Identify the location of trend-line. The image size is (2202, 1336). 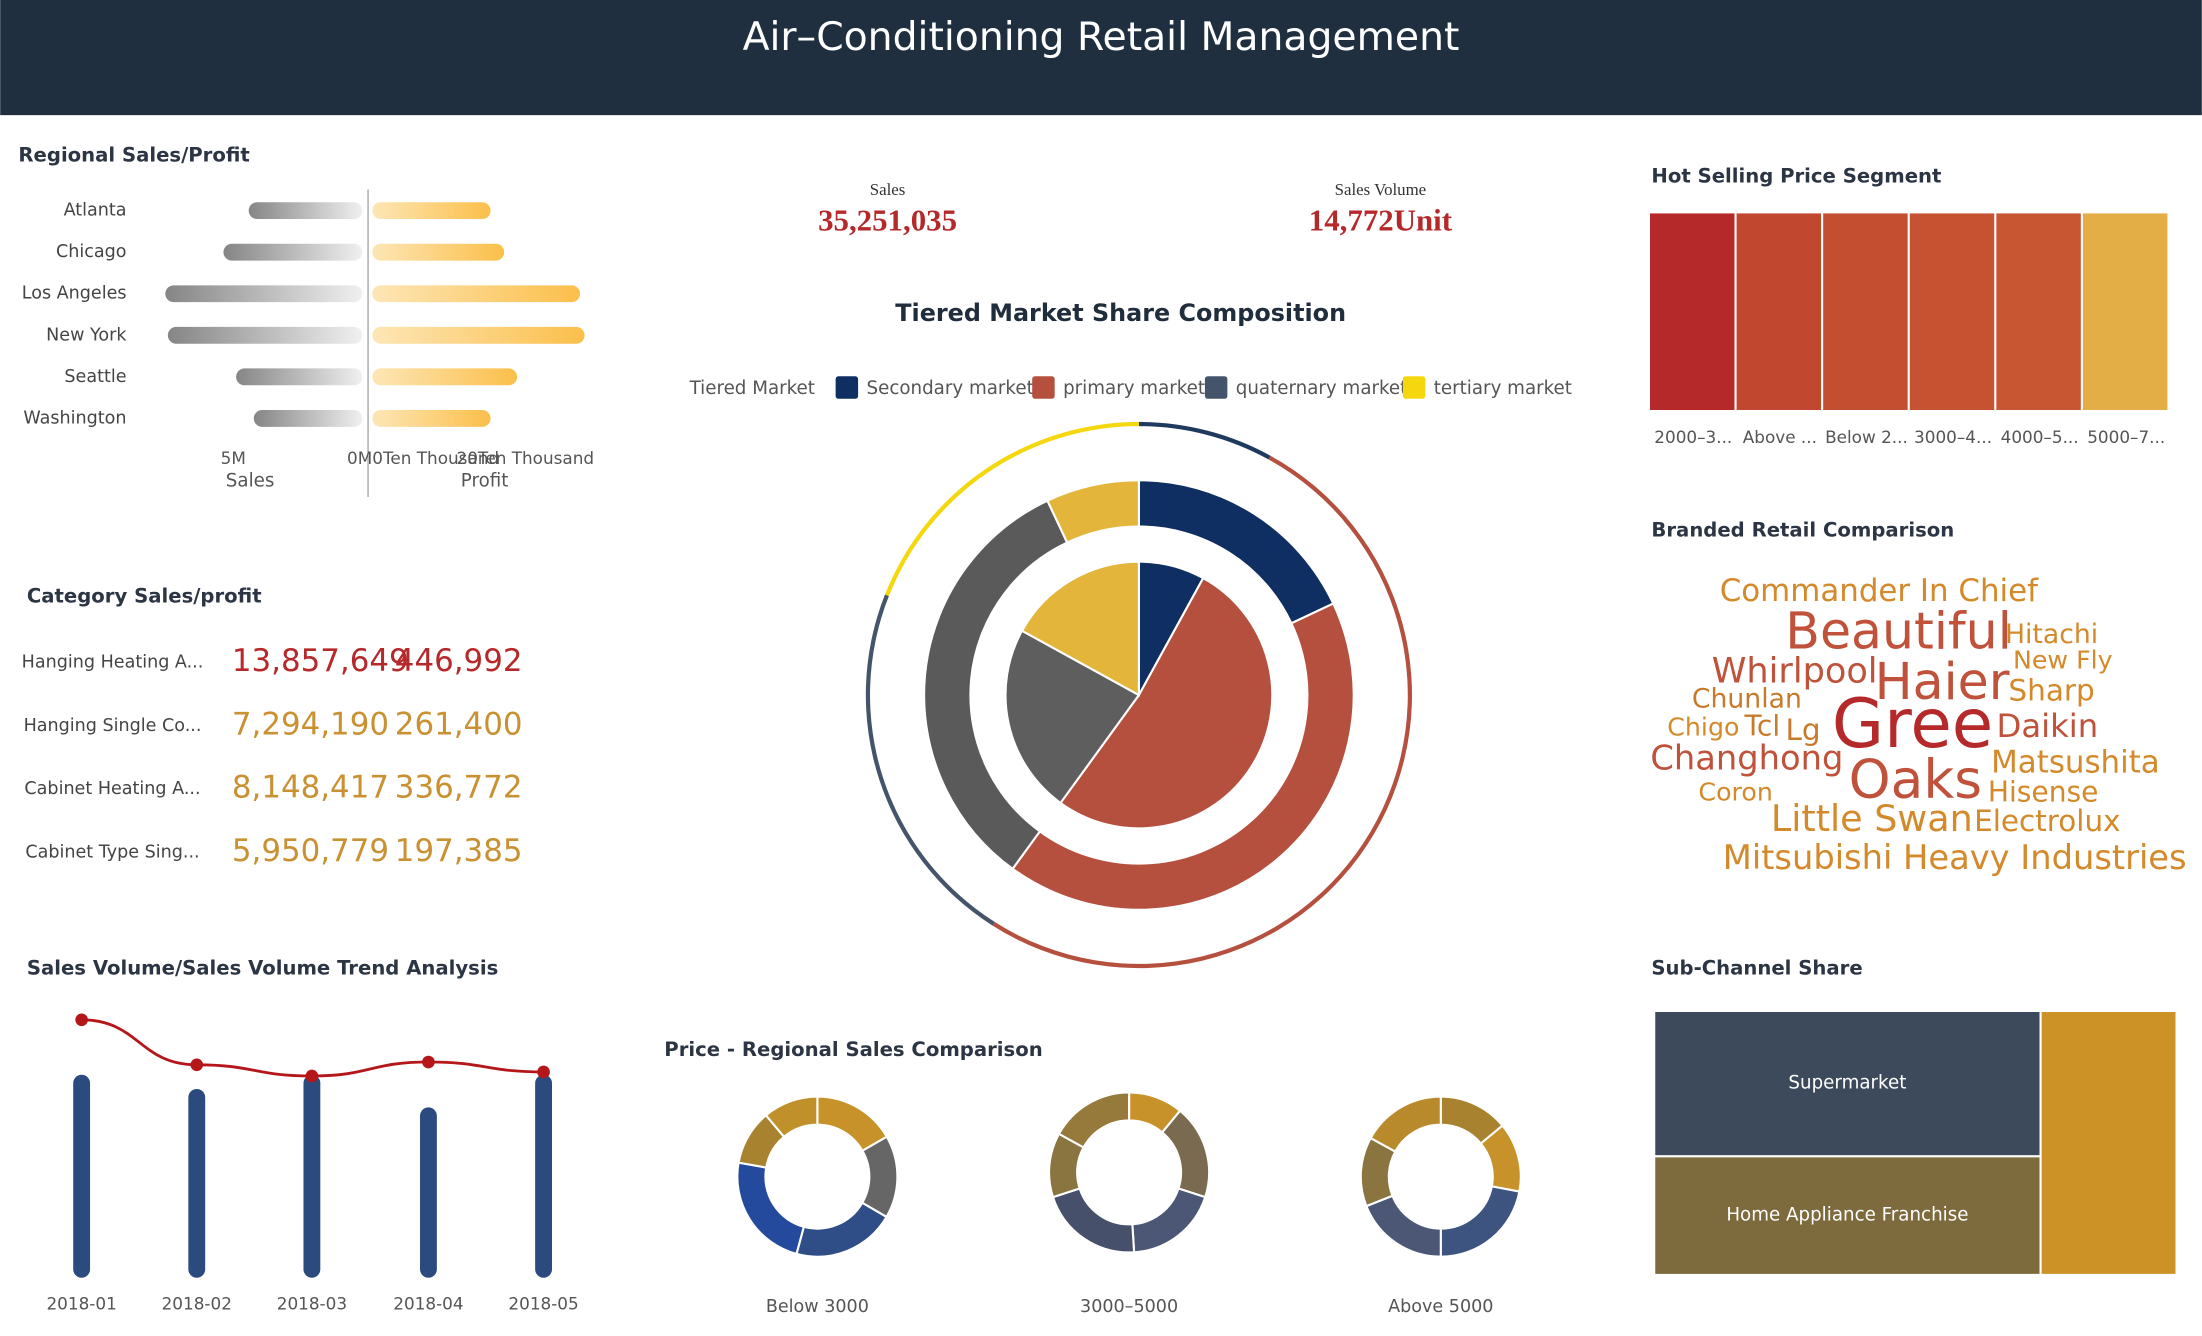
(312, 1048).